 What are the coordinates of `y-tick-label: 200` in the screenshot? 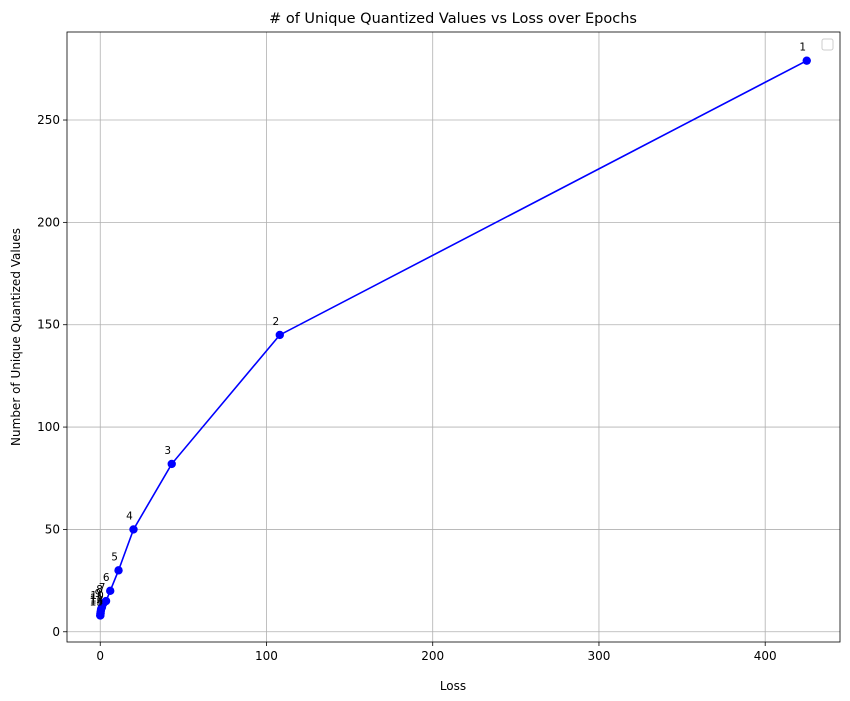 It's located at (48, 222).